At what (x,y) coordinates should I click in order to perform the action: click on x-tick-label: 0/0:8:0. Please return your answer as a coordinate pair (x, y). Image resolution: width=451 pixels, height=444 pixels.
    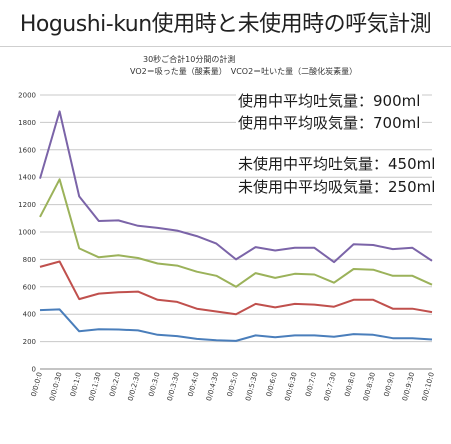
    Looking at the image, I should click on (350, 384).